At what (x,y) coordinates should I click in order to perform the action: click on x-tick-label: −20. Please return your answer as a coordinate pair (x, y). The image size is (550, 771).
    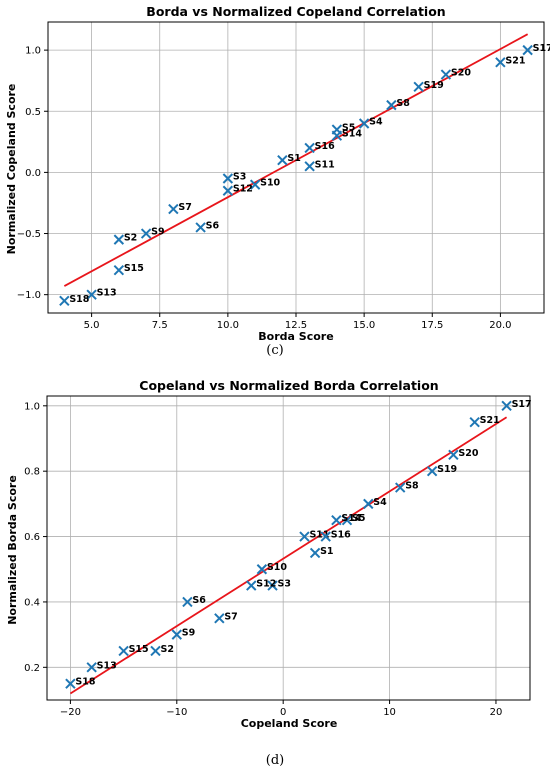
    Looking at the image, I should click on (70, 712).